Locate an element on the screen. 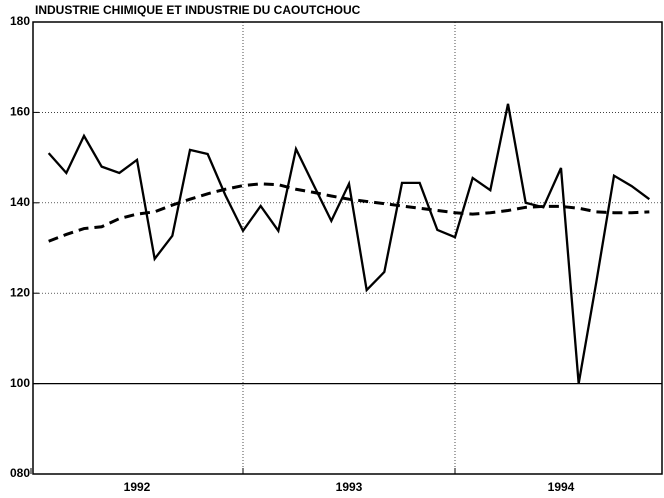  y-tick-label: 140 is located at coordinates (20, 202).